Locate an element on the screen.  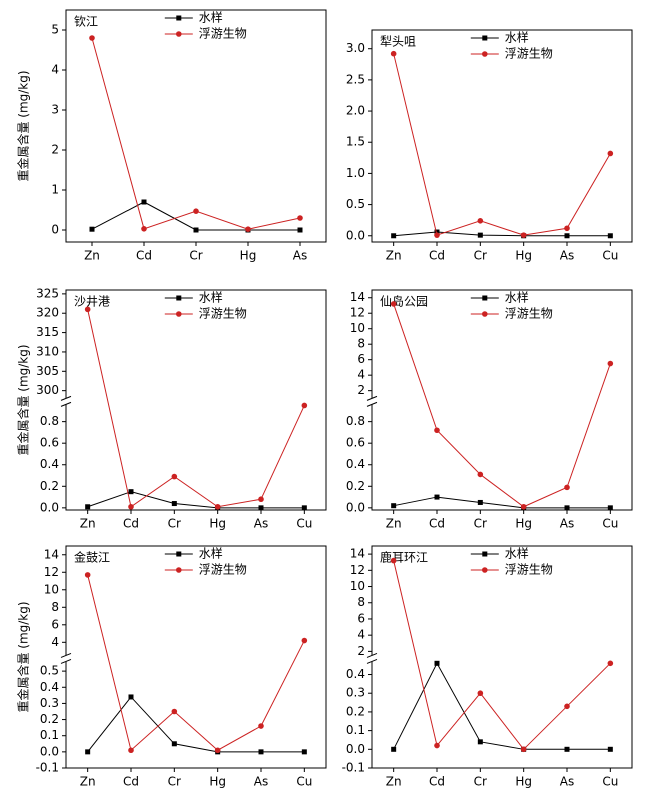
y-tick-label: 0.2 is located at coordinates (49, 719).